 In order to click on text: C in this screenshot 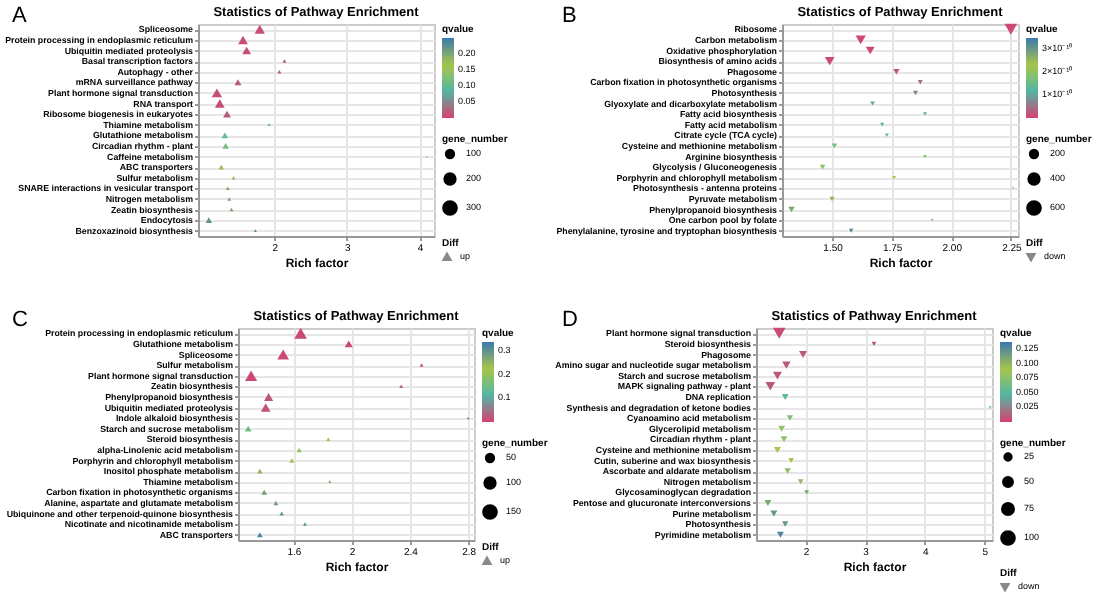, I will do `click(20, 320)`.